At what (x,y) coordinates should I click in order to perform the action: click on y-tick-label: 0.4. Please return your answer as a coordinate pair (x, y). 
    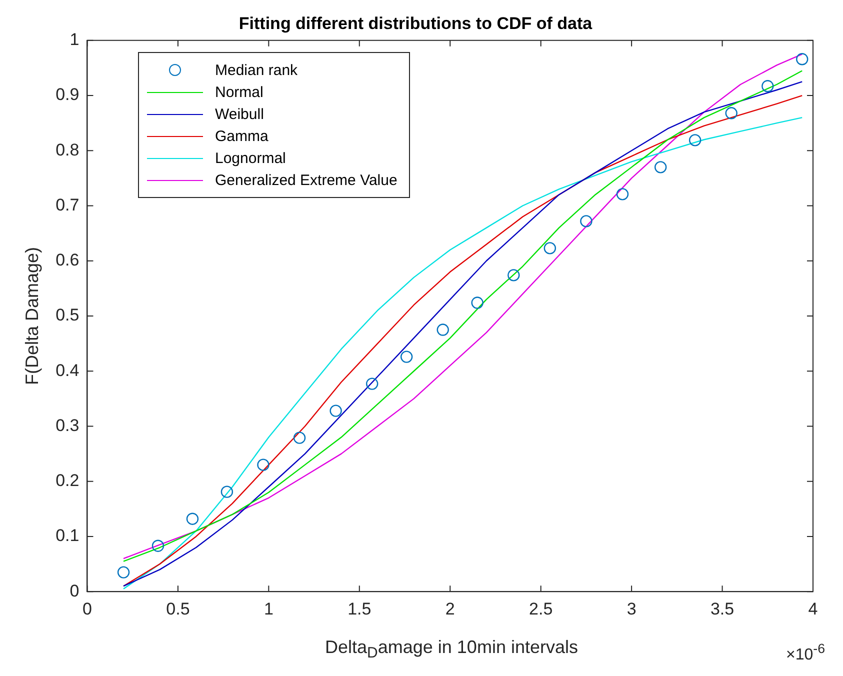
    Looking at the image, I should click on (68, 370).